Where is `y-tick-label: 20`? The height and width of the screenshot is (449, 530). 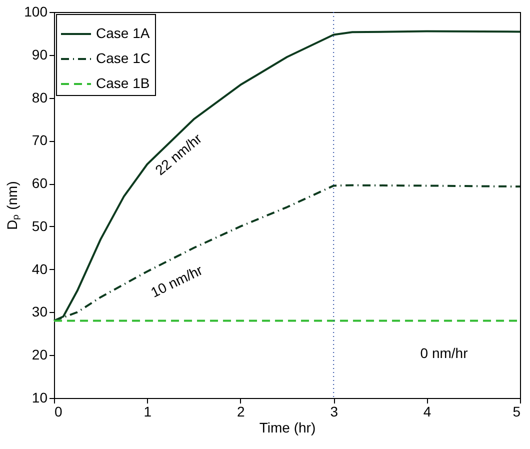 y-tick-label: 20 is located at coordinates (40, 354).